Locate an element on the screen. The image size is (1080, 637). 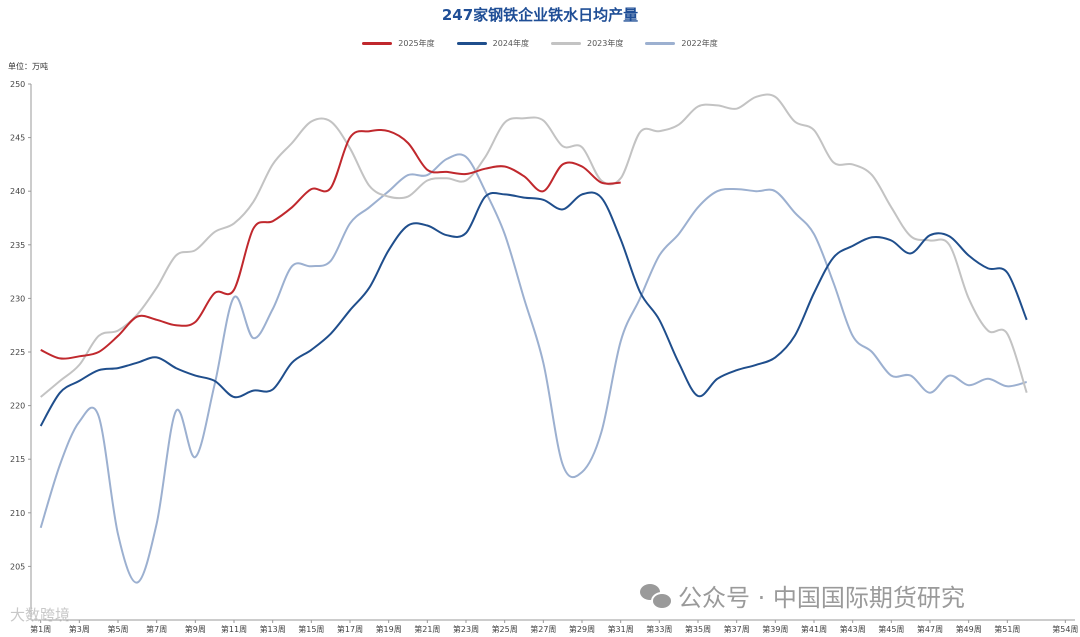
x-tick-label: 第23周 is located at coordinates (466, 629).